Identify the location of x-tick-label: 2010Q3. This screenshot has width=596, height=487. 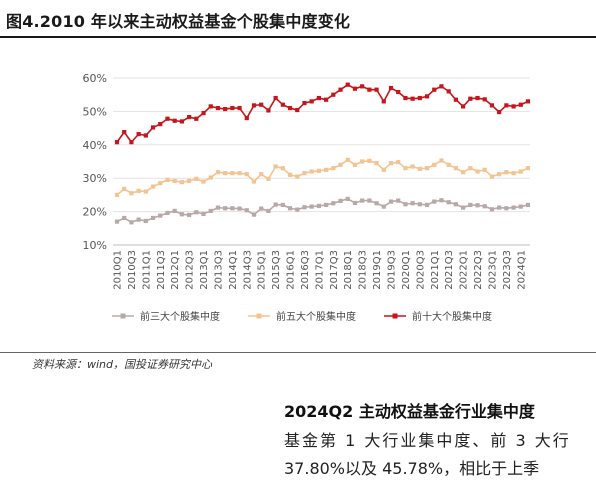
(132, 270).